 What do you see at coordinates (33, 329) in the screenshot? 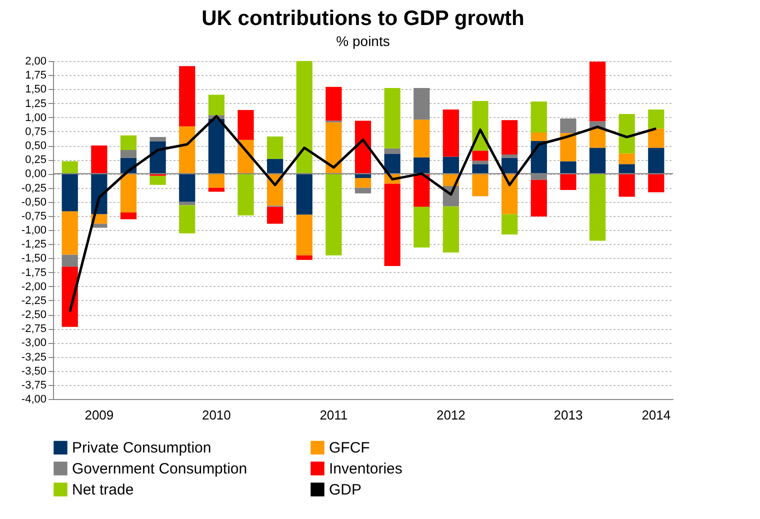
I see `y-tick-label: -2,75` at bounding box center [33, 329].